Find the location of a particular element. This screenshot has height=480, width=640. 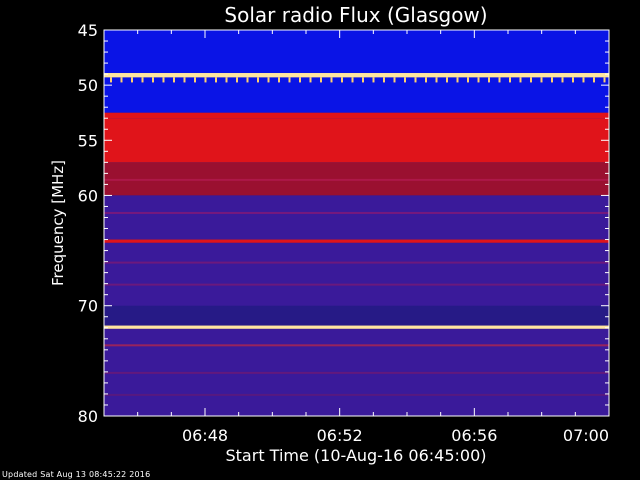

x-tick-label-06:56: 06:56 is located at coordinates (474, 435).